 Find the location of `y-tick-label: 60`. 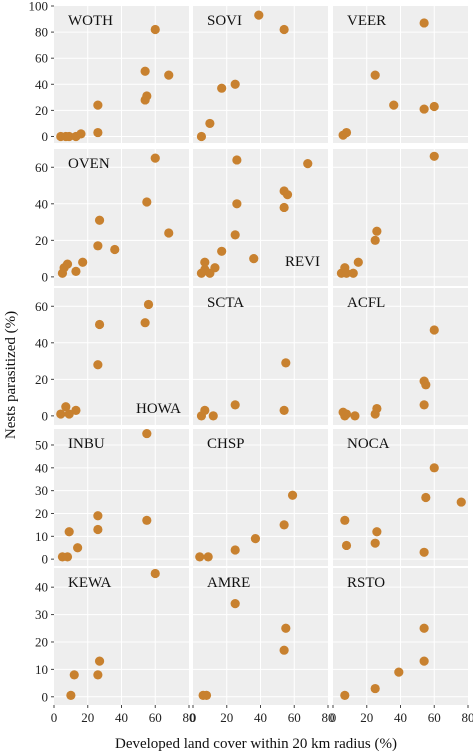

y-tick-label: 60 is located at coordinates (41, 306).